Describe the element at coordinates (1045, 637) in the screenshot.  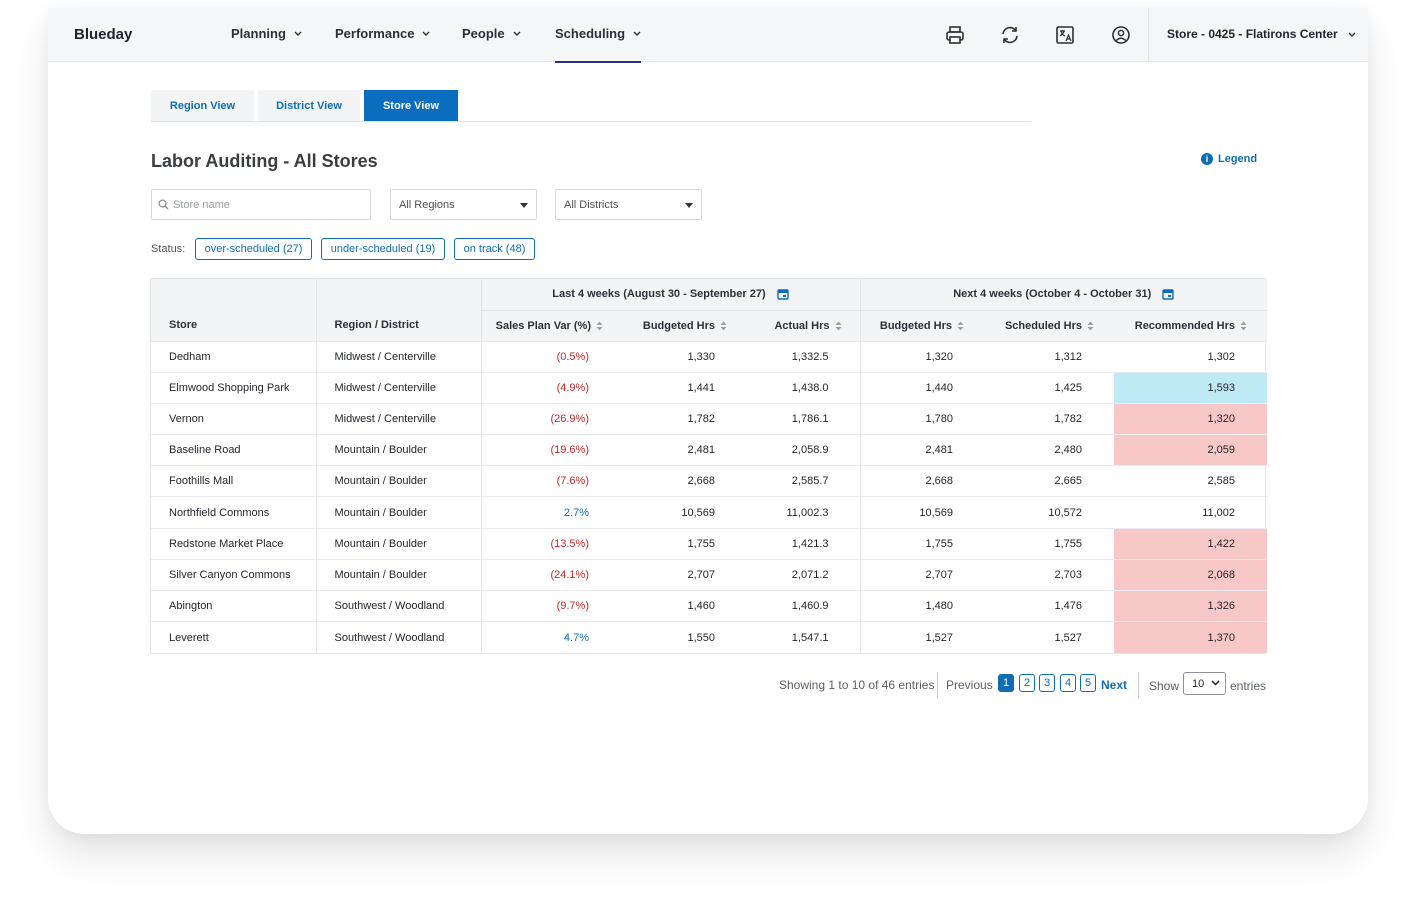
I see `scheduled-hrs-cell: 1,527` at that location.